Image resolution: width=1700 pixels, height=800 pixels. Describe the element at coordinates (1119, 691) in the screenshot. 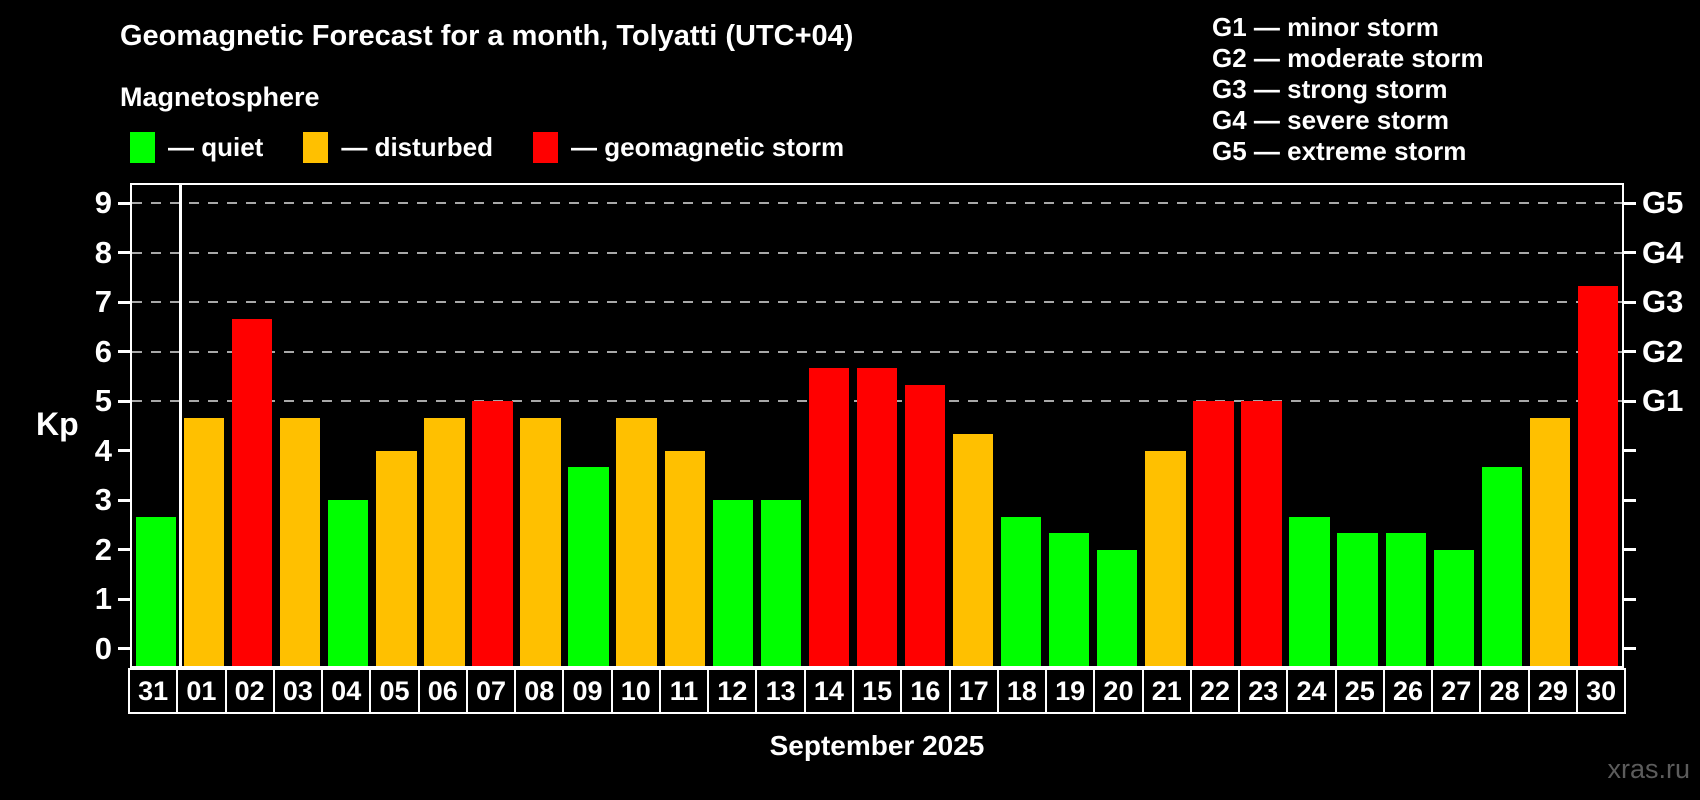

I see `date-cell-20: 20` at that location.